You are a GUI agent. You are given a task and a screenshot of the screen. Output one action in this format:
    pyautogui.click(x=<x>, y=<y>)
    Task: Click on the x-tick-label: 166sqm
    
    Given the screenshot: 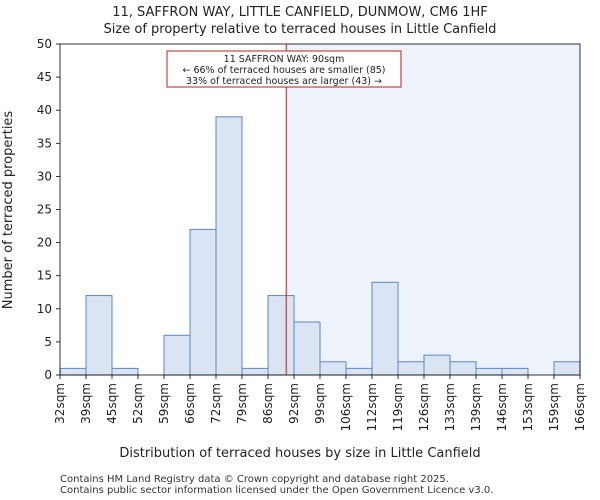 What is the action you would take?
    pyautogui.click(x=580, y=407)
    